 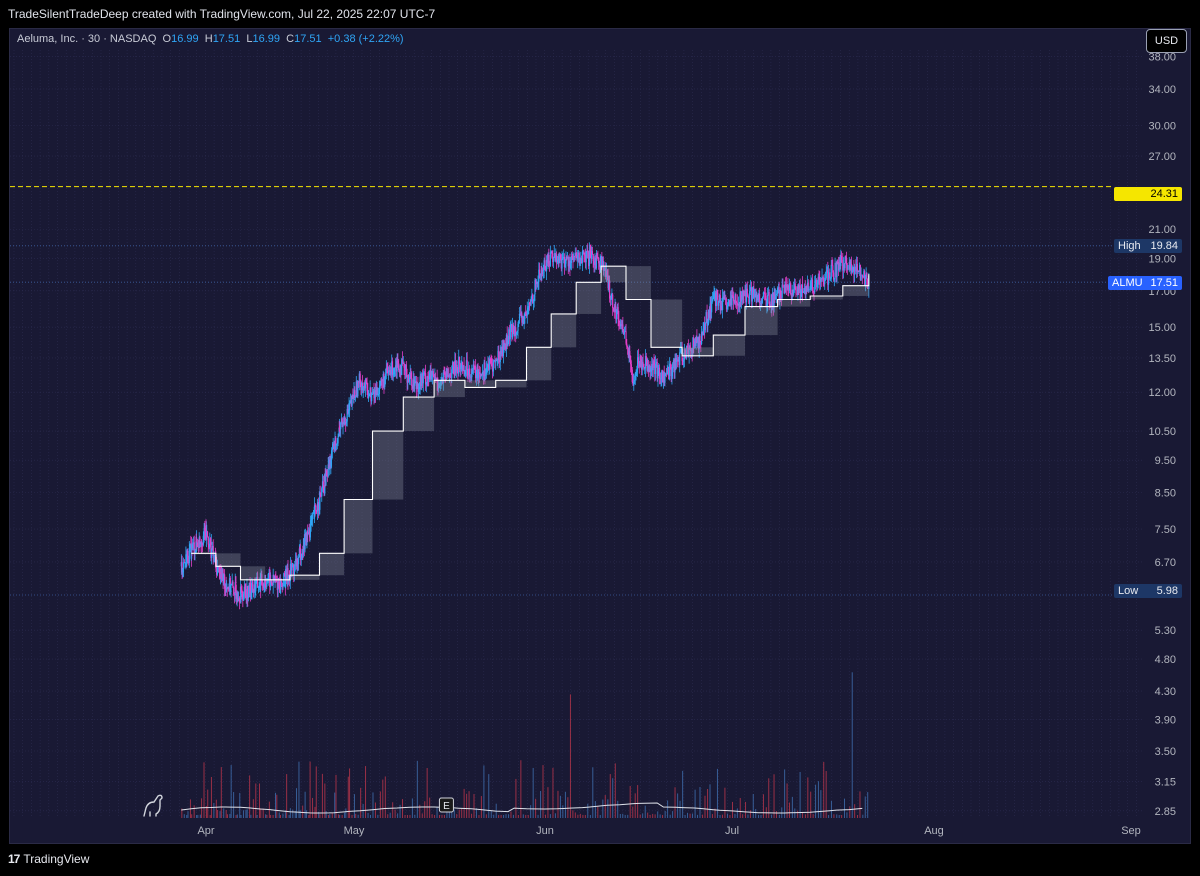 I want to click on indicator-band, so click(x=794, y=303).